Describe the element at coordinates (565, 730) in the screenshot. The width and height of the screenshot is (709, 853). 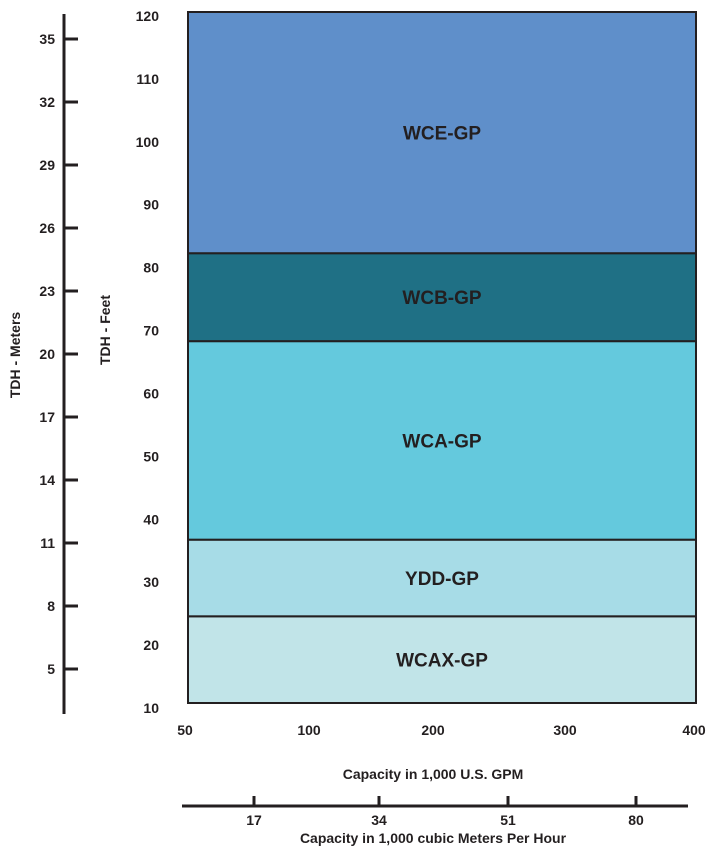
I see `gpm-tick-label: 300` at that location.